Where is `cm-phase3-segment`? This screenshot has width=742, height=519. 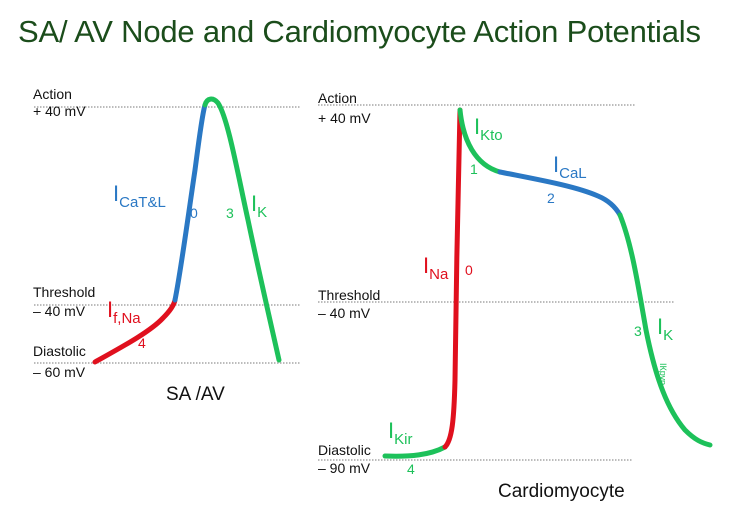 cm-phase3-segment is located at coordinates (665, 330).